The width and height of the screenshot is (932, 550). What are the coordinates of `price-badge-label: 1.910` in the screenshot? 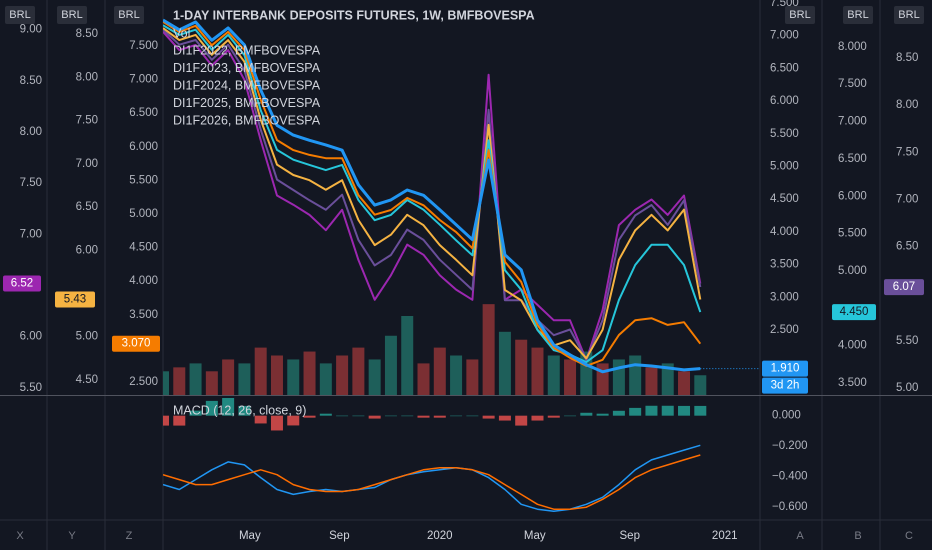 It's located at (785, 369).